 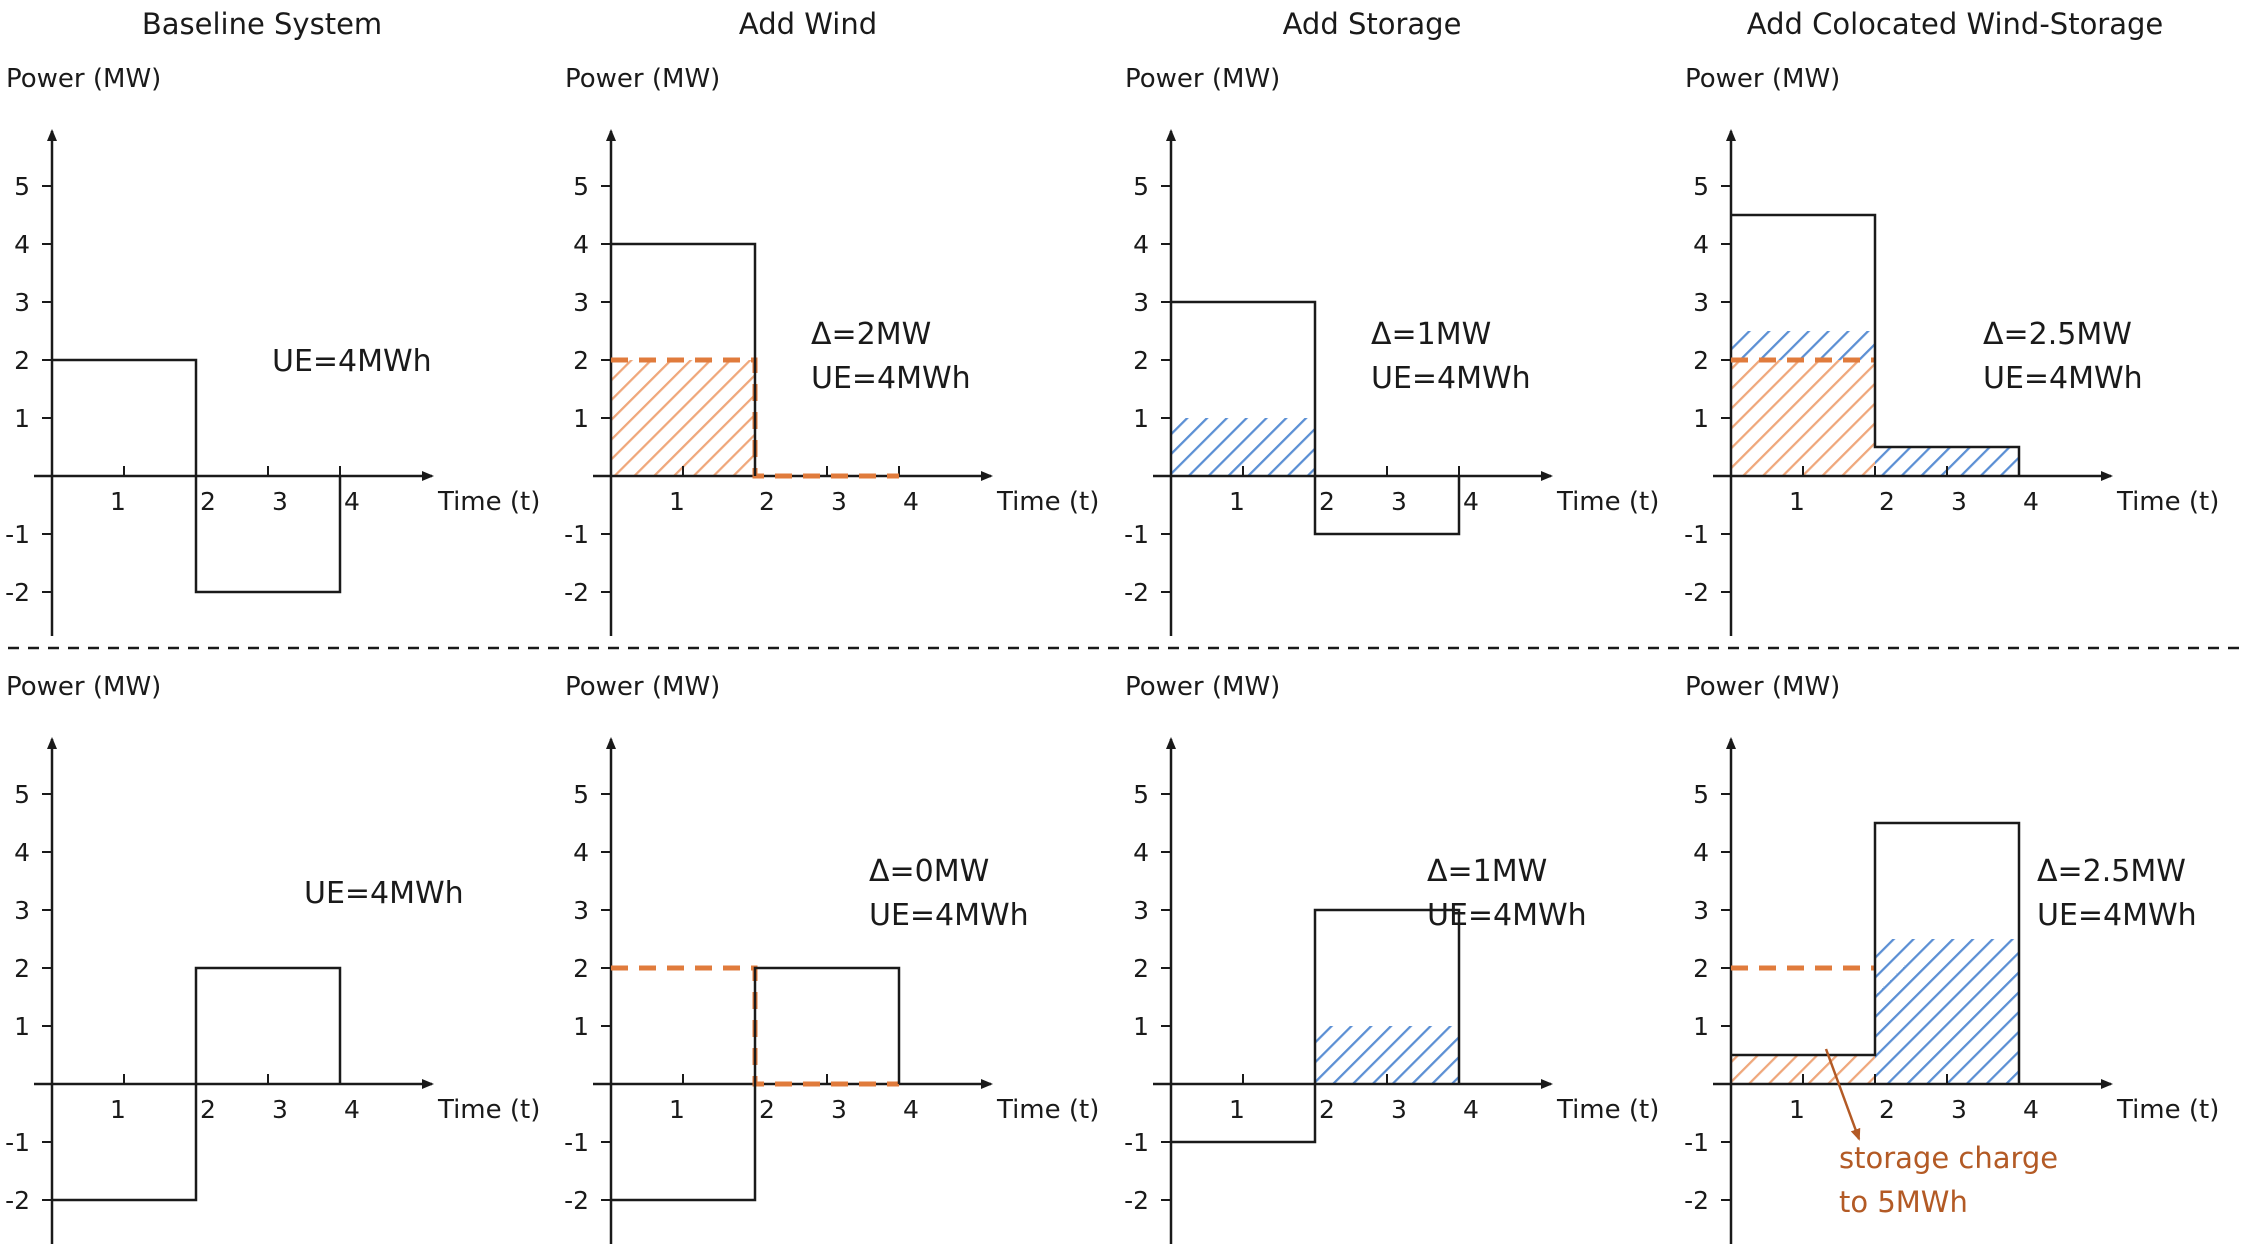 What do you see at coordinates (1372, 24) in the screenshot?
I see `column-title-3: Add Storage` at bounding box center [1372, 24].